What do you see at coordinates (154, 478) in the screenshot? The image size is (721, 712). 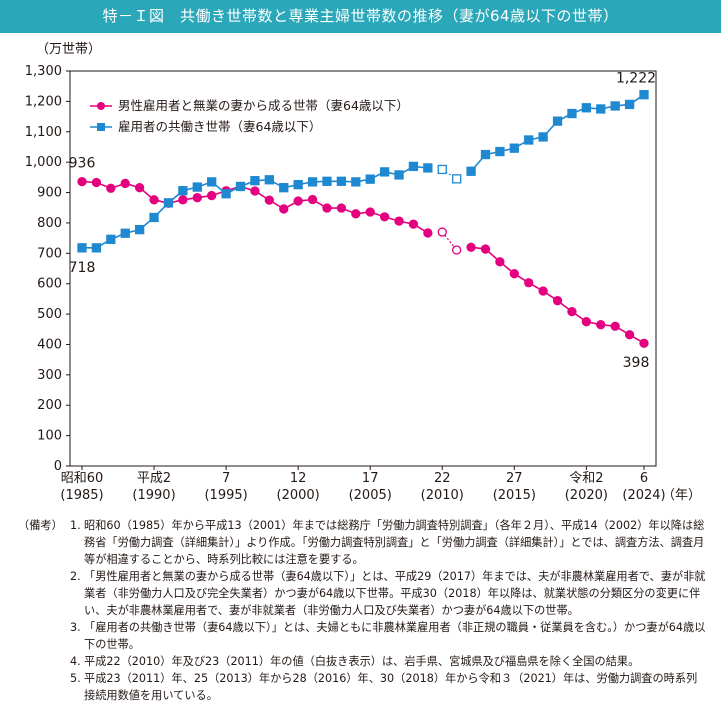 I see `x-tick-era-label: 平成2` at bounding box center [154, 478].